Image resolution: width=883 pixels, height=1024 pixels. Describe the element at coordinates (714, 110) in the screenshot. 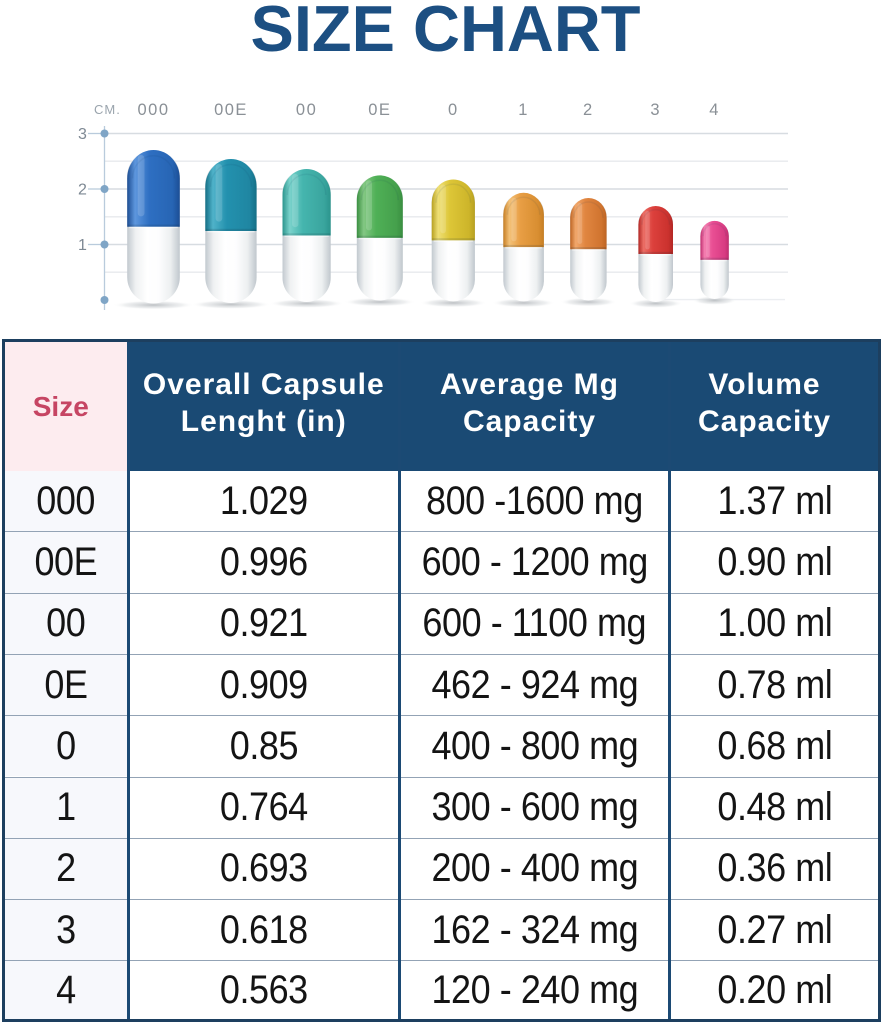

I see `svg-text: 4` at that location.